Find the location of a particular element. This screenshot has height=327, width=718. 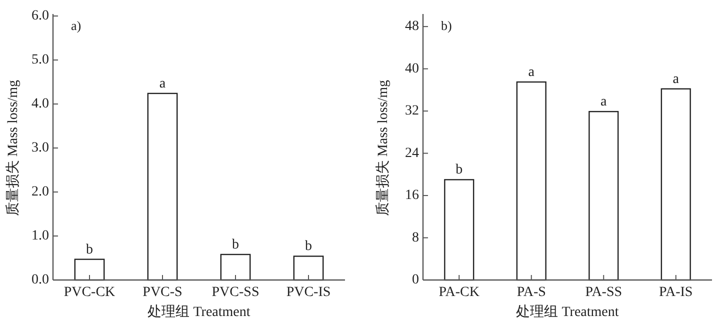

y-tick-label: 40 is located at coordinates (412, 68).